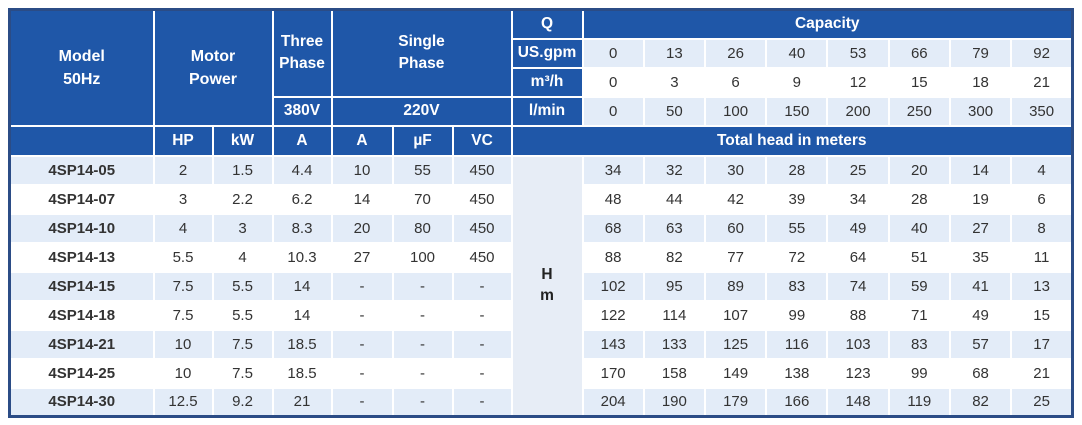 This screenshot has height=425, width=1082. I want to click on capacity-value-cell: 6, so click(735, 82).